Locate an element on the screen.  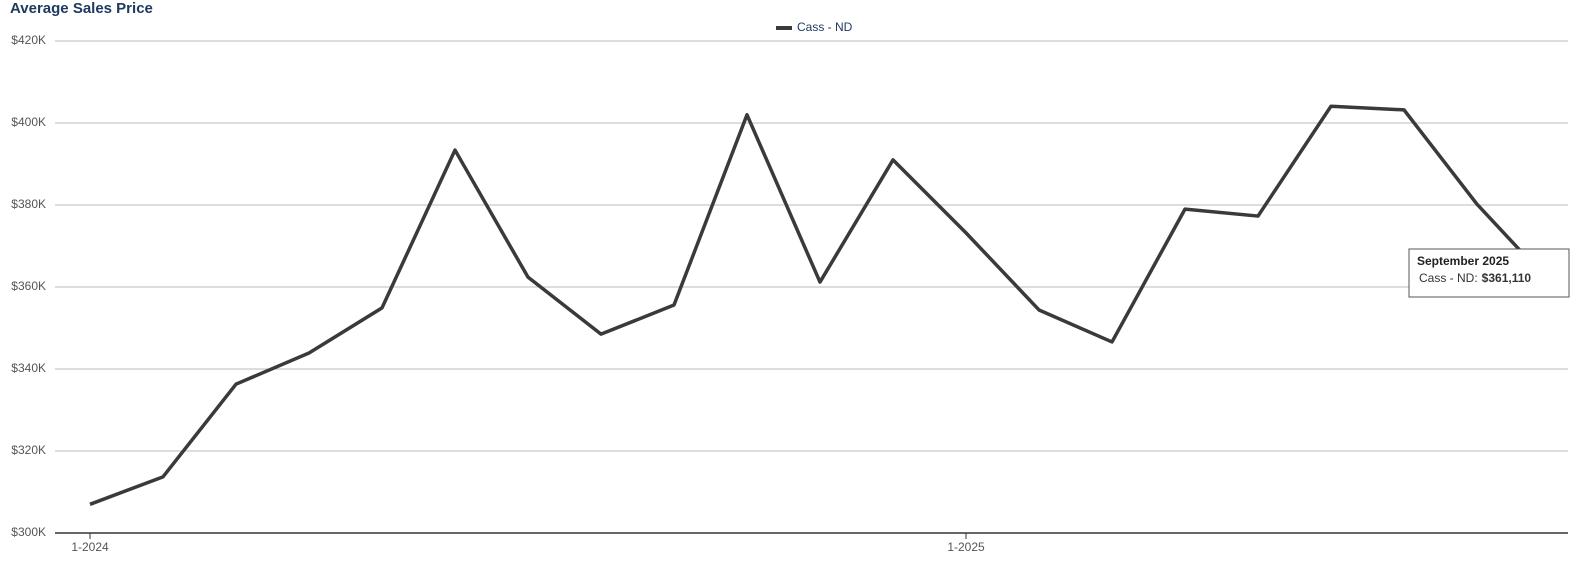
y-tick-label: $320K is located at coordinates (28, 450).